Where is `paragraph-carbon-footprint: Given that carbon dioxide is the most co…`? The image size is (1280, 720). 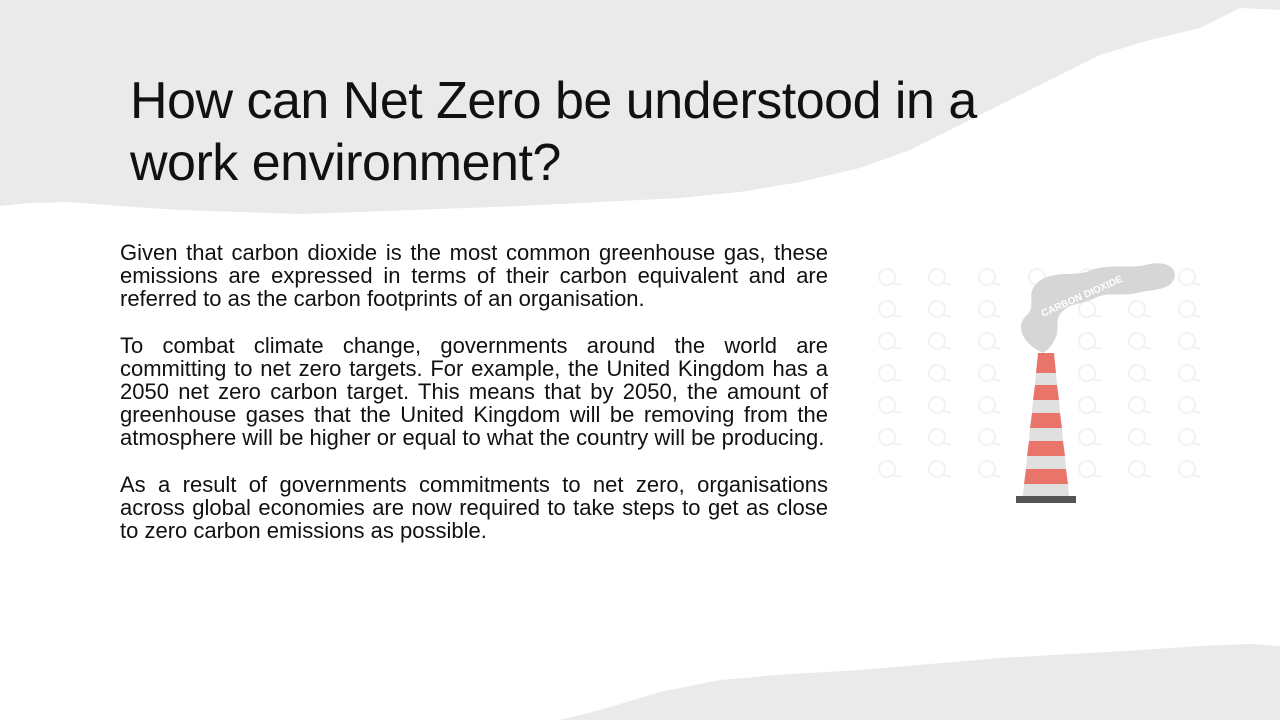
paragraph-carbon-footprint: Given that carbon dioxide is the most co… is located at coordinates (474, 275).